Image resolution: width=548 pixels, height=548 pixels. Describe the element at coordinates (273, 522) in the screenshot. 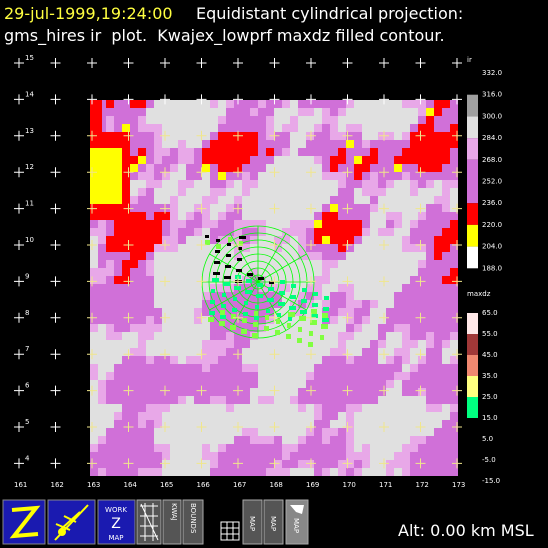

I see `map-button-2: MAP` at that location.